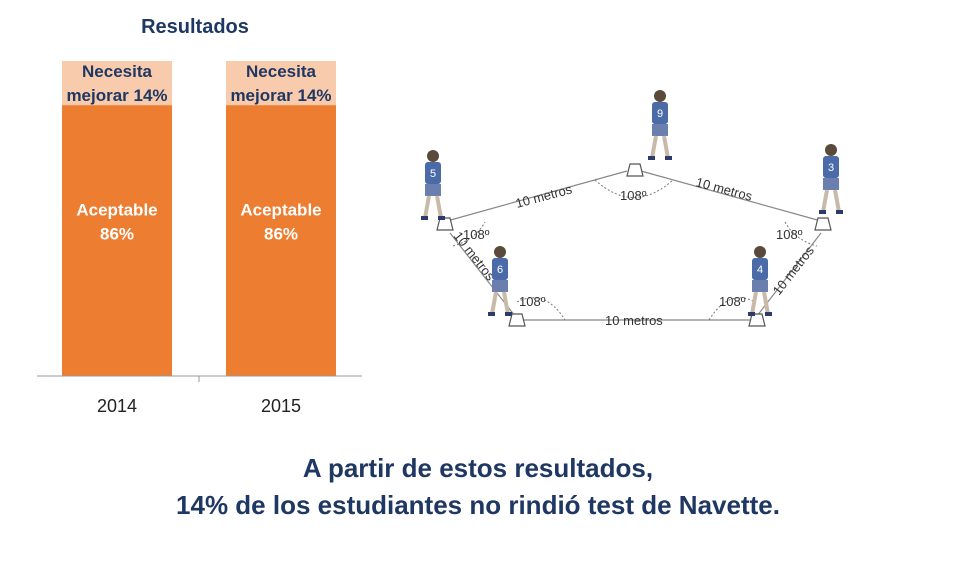 This screenshot has width=956, height=569. Describe the element at coordinates (500, 270) in the screenshot. I see `runner-number: 6` at that location.